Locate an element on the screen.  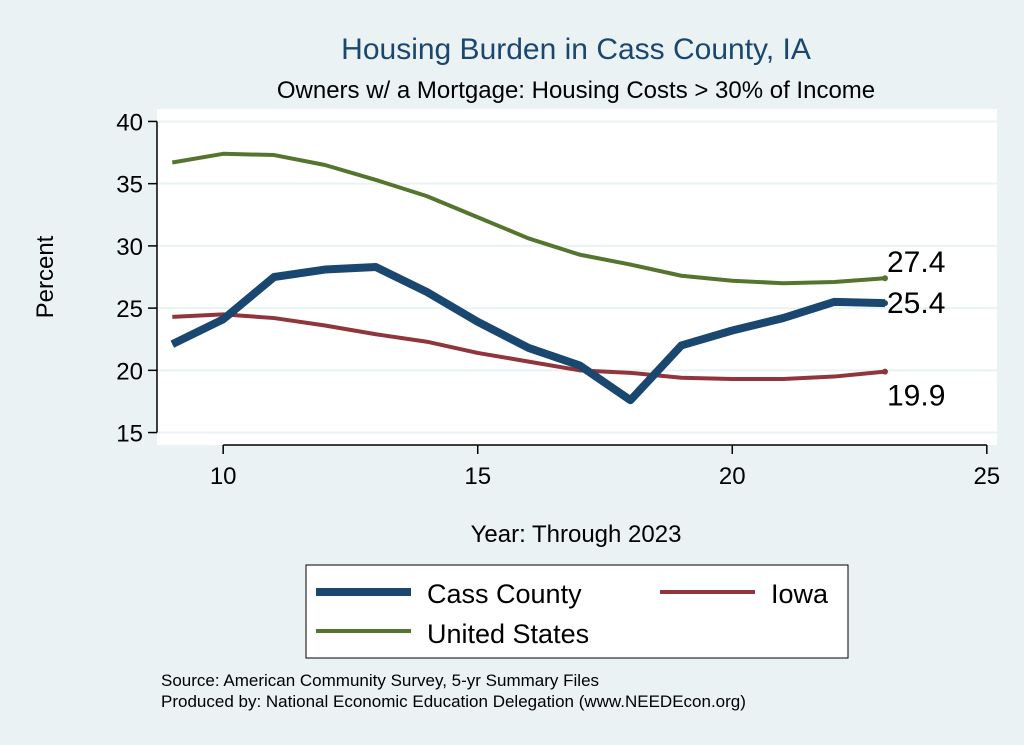
legend-label-cass-county: Cass County is located at coordinates (504, 594).